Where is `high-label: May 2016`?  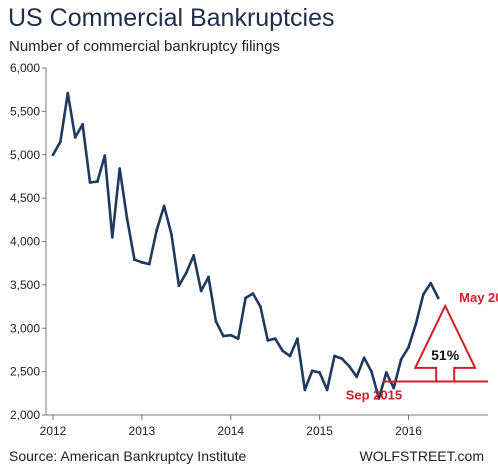 high-label: May 2016 is located at coordinates (478, 297).